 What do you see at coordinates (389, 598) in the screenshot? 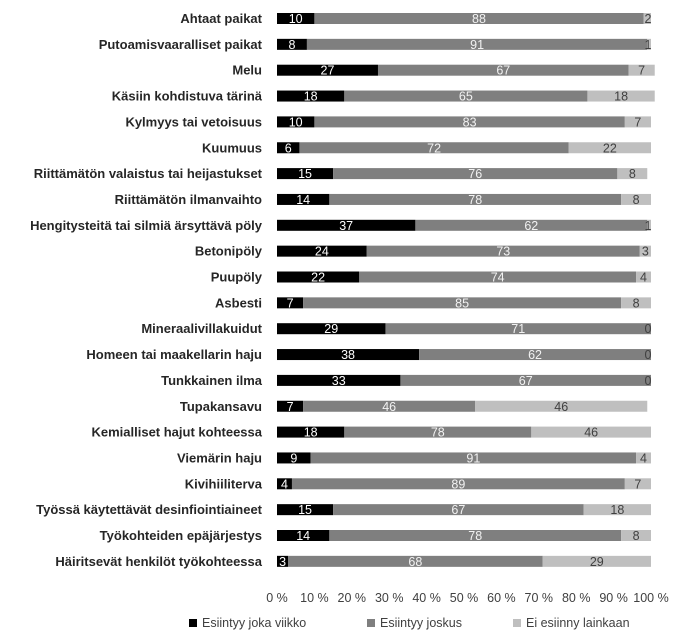
I see `x-tick-label: 30 %` at bounding box center [389, 598].